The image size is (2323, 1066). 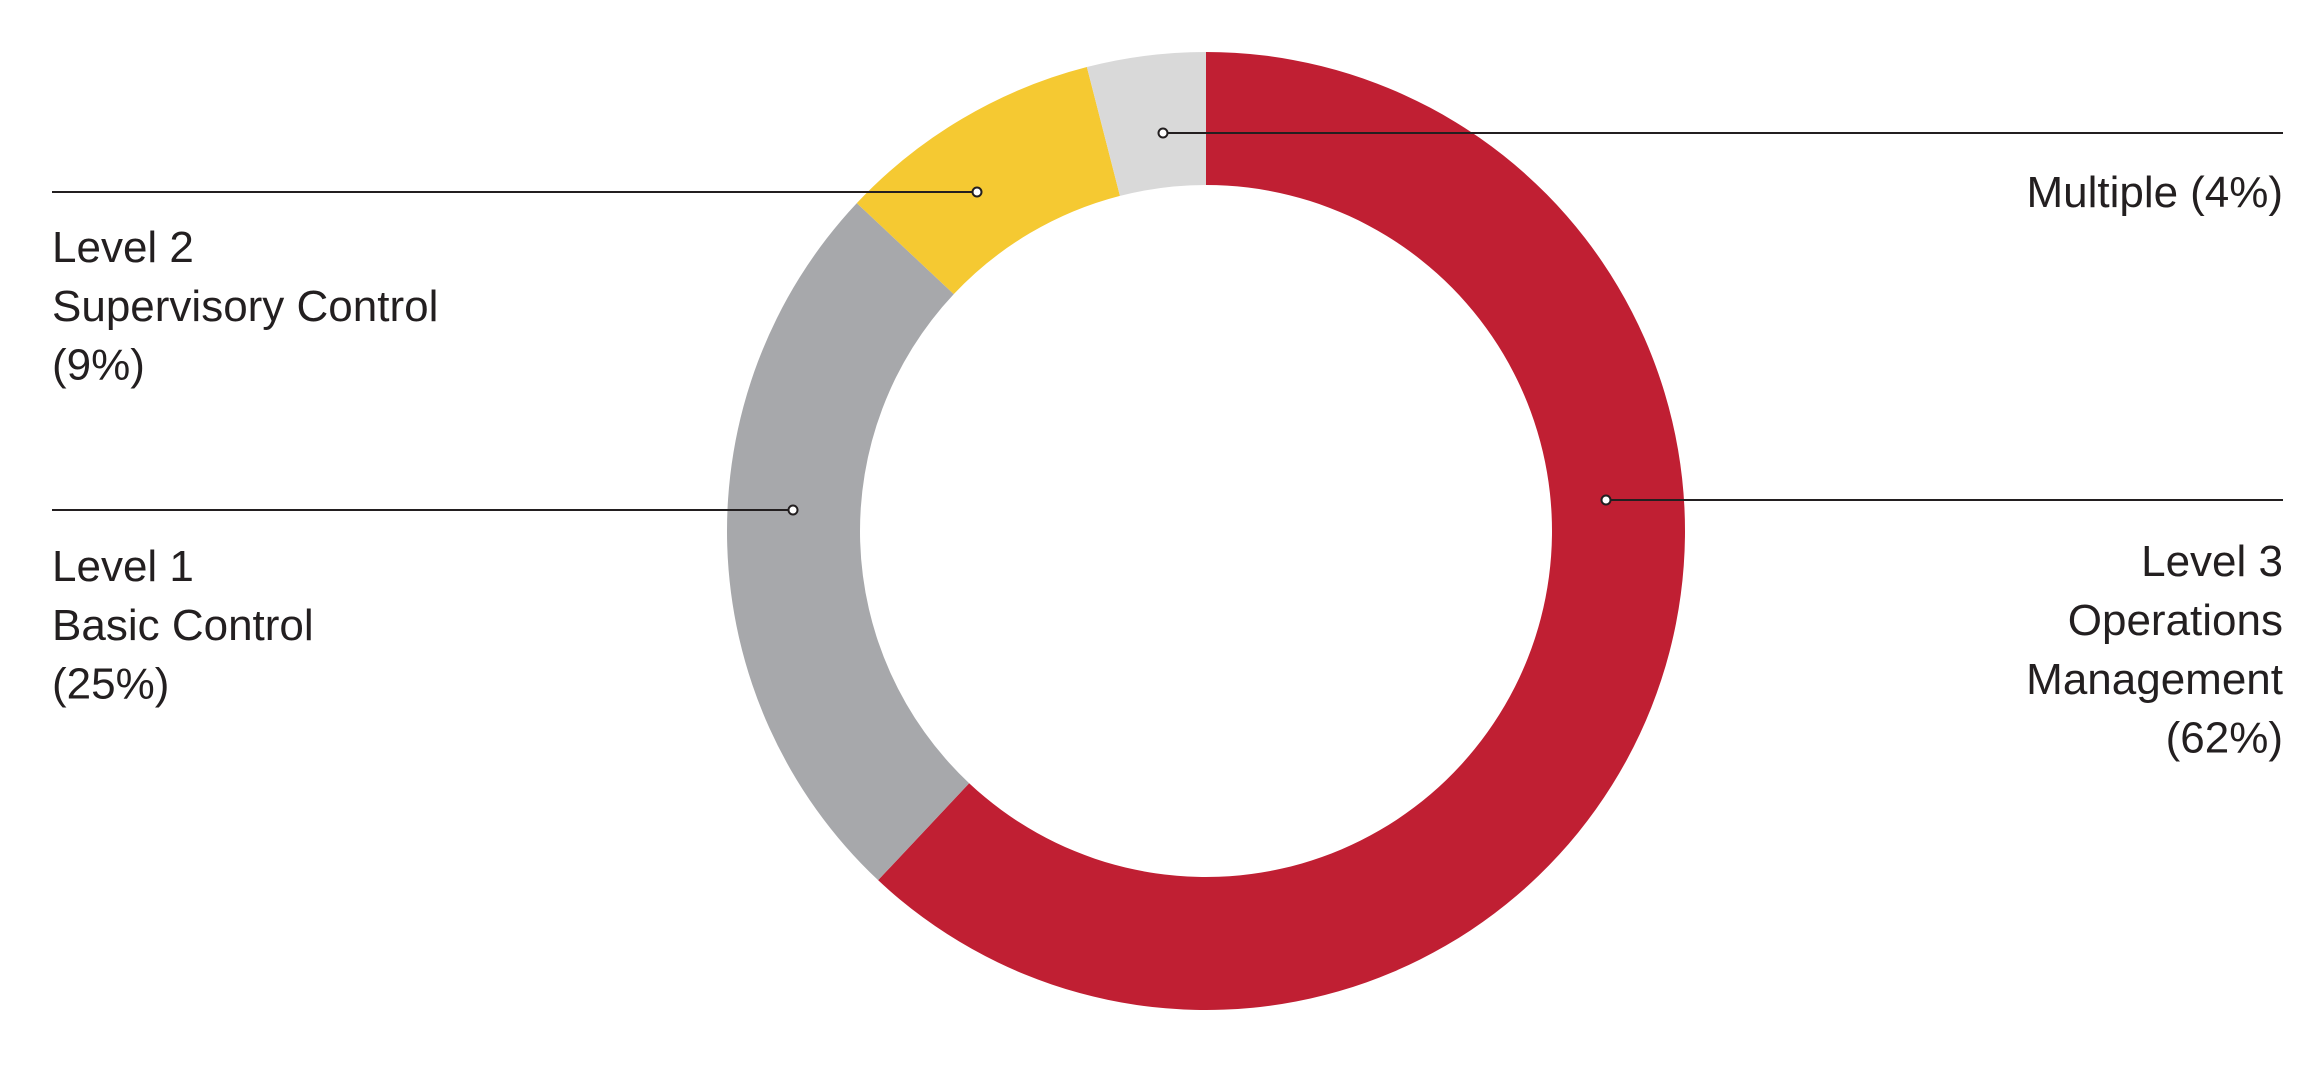 I want to click on label-line: Supervisory Control, so click(x=245, y=306).